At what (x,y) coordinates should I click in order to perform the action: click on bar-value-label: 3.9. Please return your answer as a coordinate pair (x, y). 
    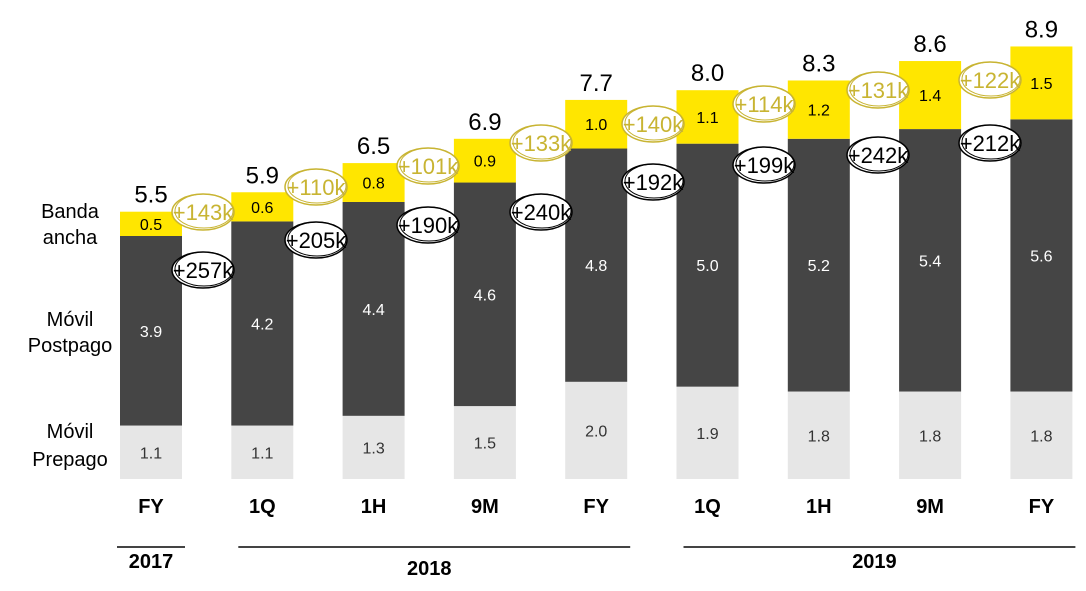
    Looking at the image, I should click on (151, 332).